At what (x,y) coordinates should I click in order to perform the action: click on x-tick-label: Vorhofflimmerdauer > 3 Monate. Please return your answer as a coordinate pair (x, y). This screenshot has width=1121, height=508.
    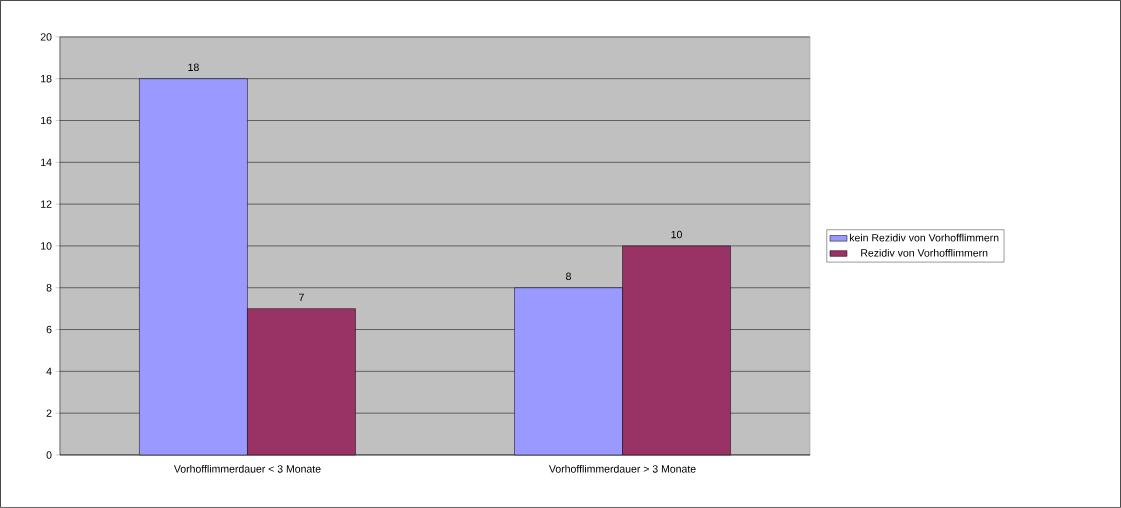
    Looking at the image, I should click on (622, 468).